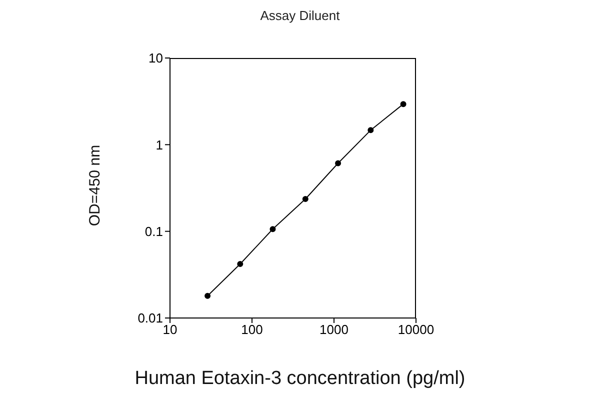 The height and width of the screenshot is (400, 600). I want to click on x-axis-title: Human Eotaxin-3 concentration (pg/ml), so click(300, 379).